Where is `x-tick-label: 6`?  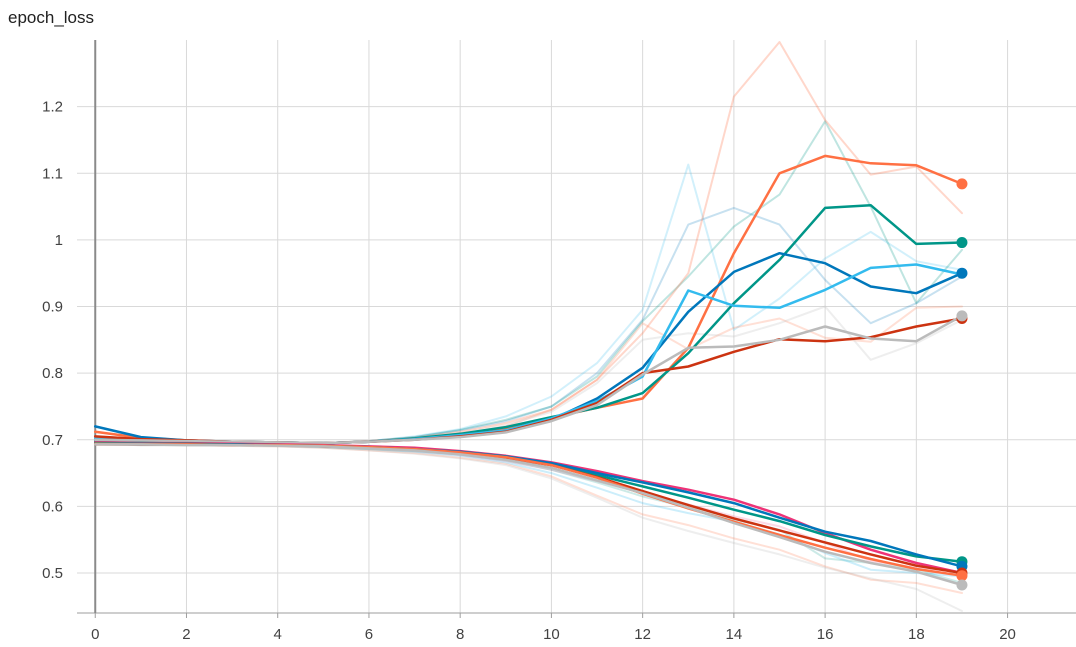 x-tick-label: 6 is located at coordinates (369, 634).